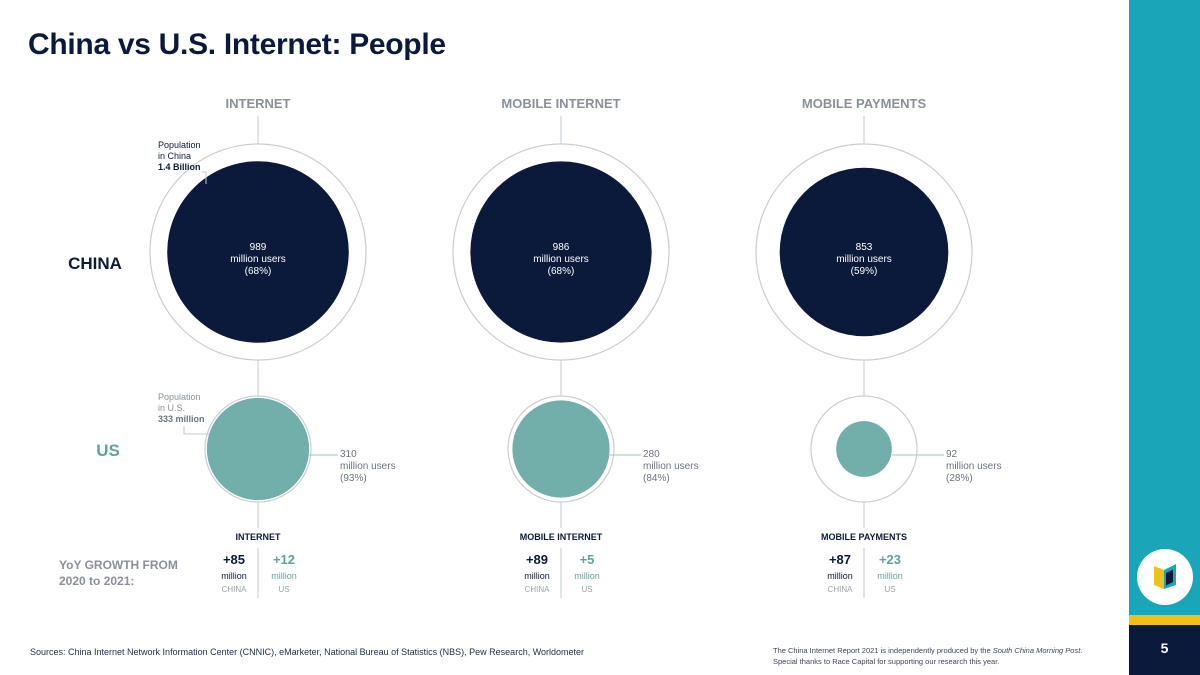 The width and height of the screenshot is (1200, 675). I want to click on page-number: 5, so click(1164, 648).